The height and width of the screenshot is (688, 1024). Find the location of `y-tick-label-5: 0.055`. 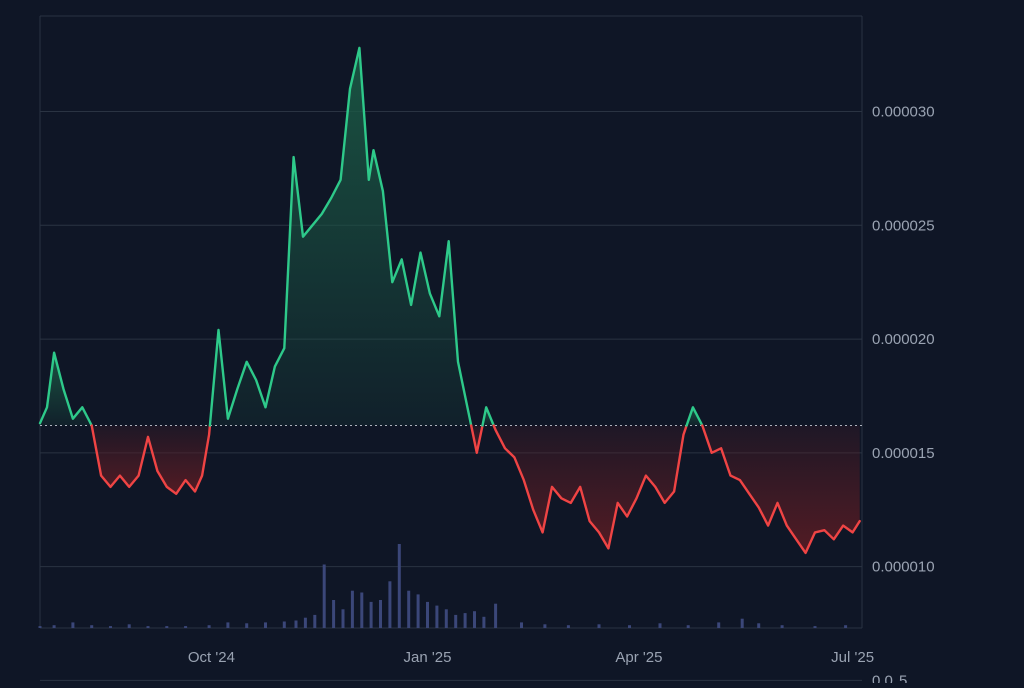

y-tick-label-5: 0.055 is located at coordinates (889, 677).